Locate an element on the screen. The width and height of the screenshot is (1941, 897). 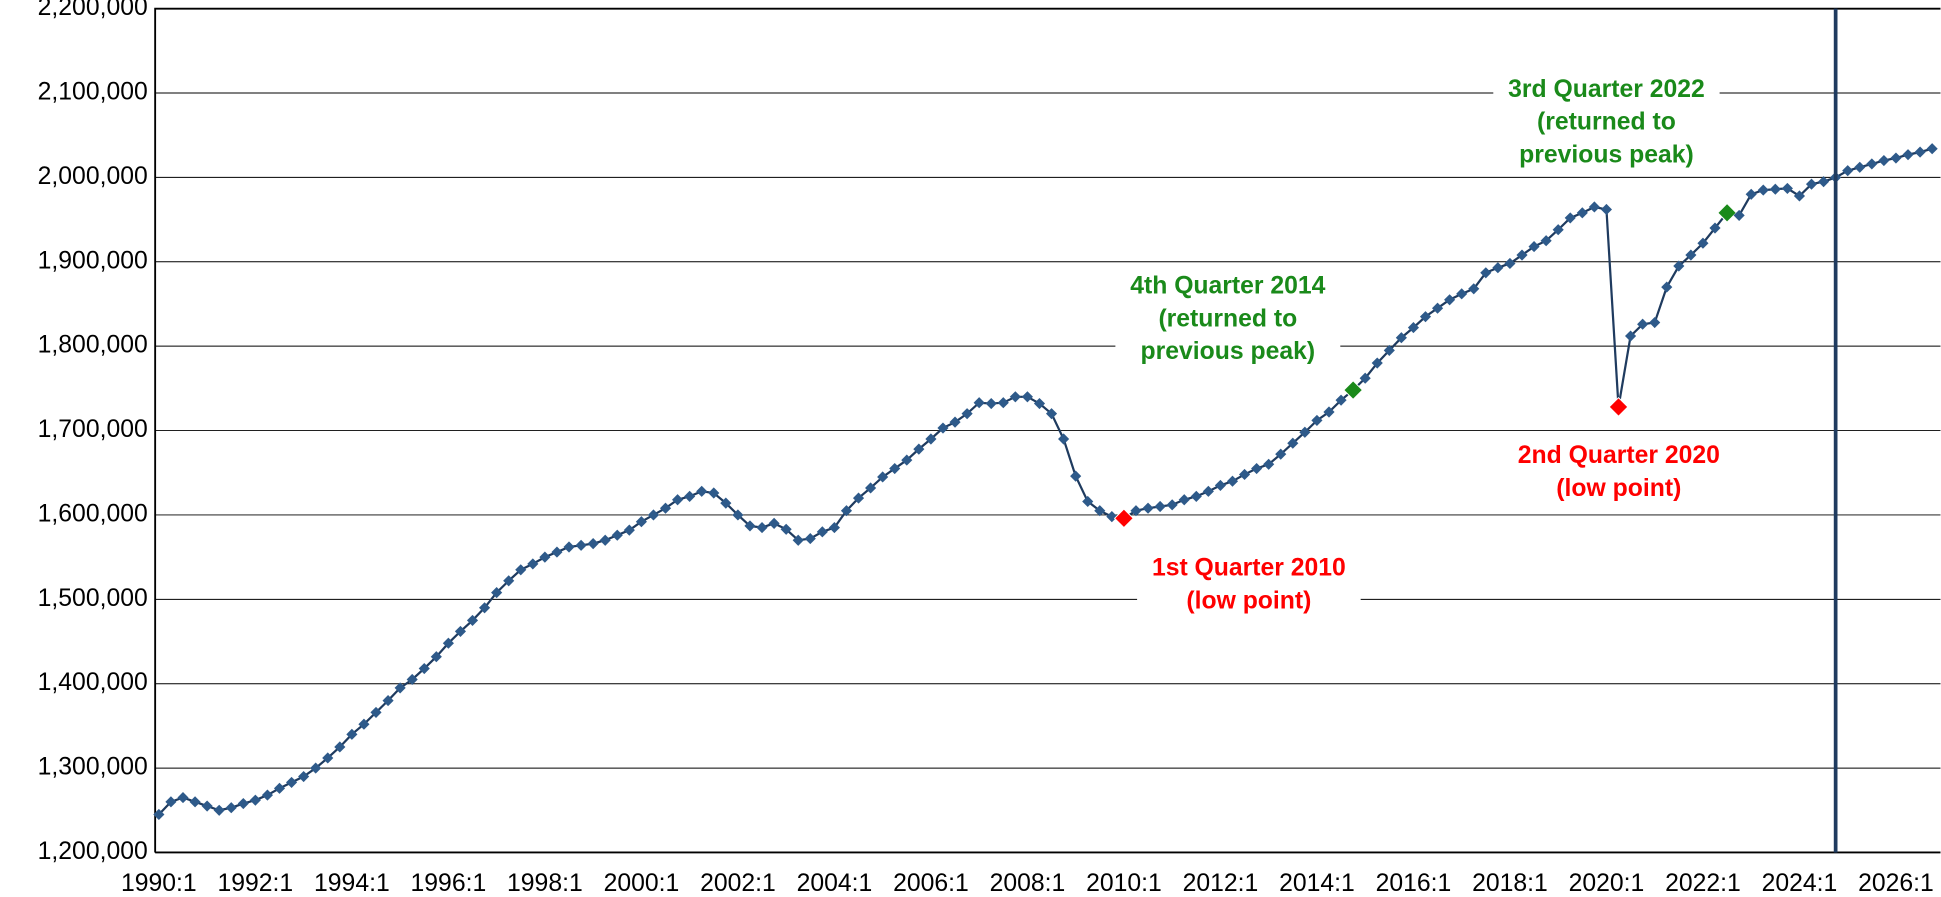
annotation-text: previous peak) is located at coordinates (1228, 351).